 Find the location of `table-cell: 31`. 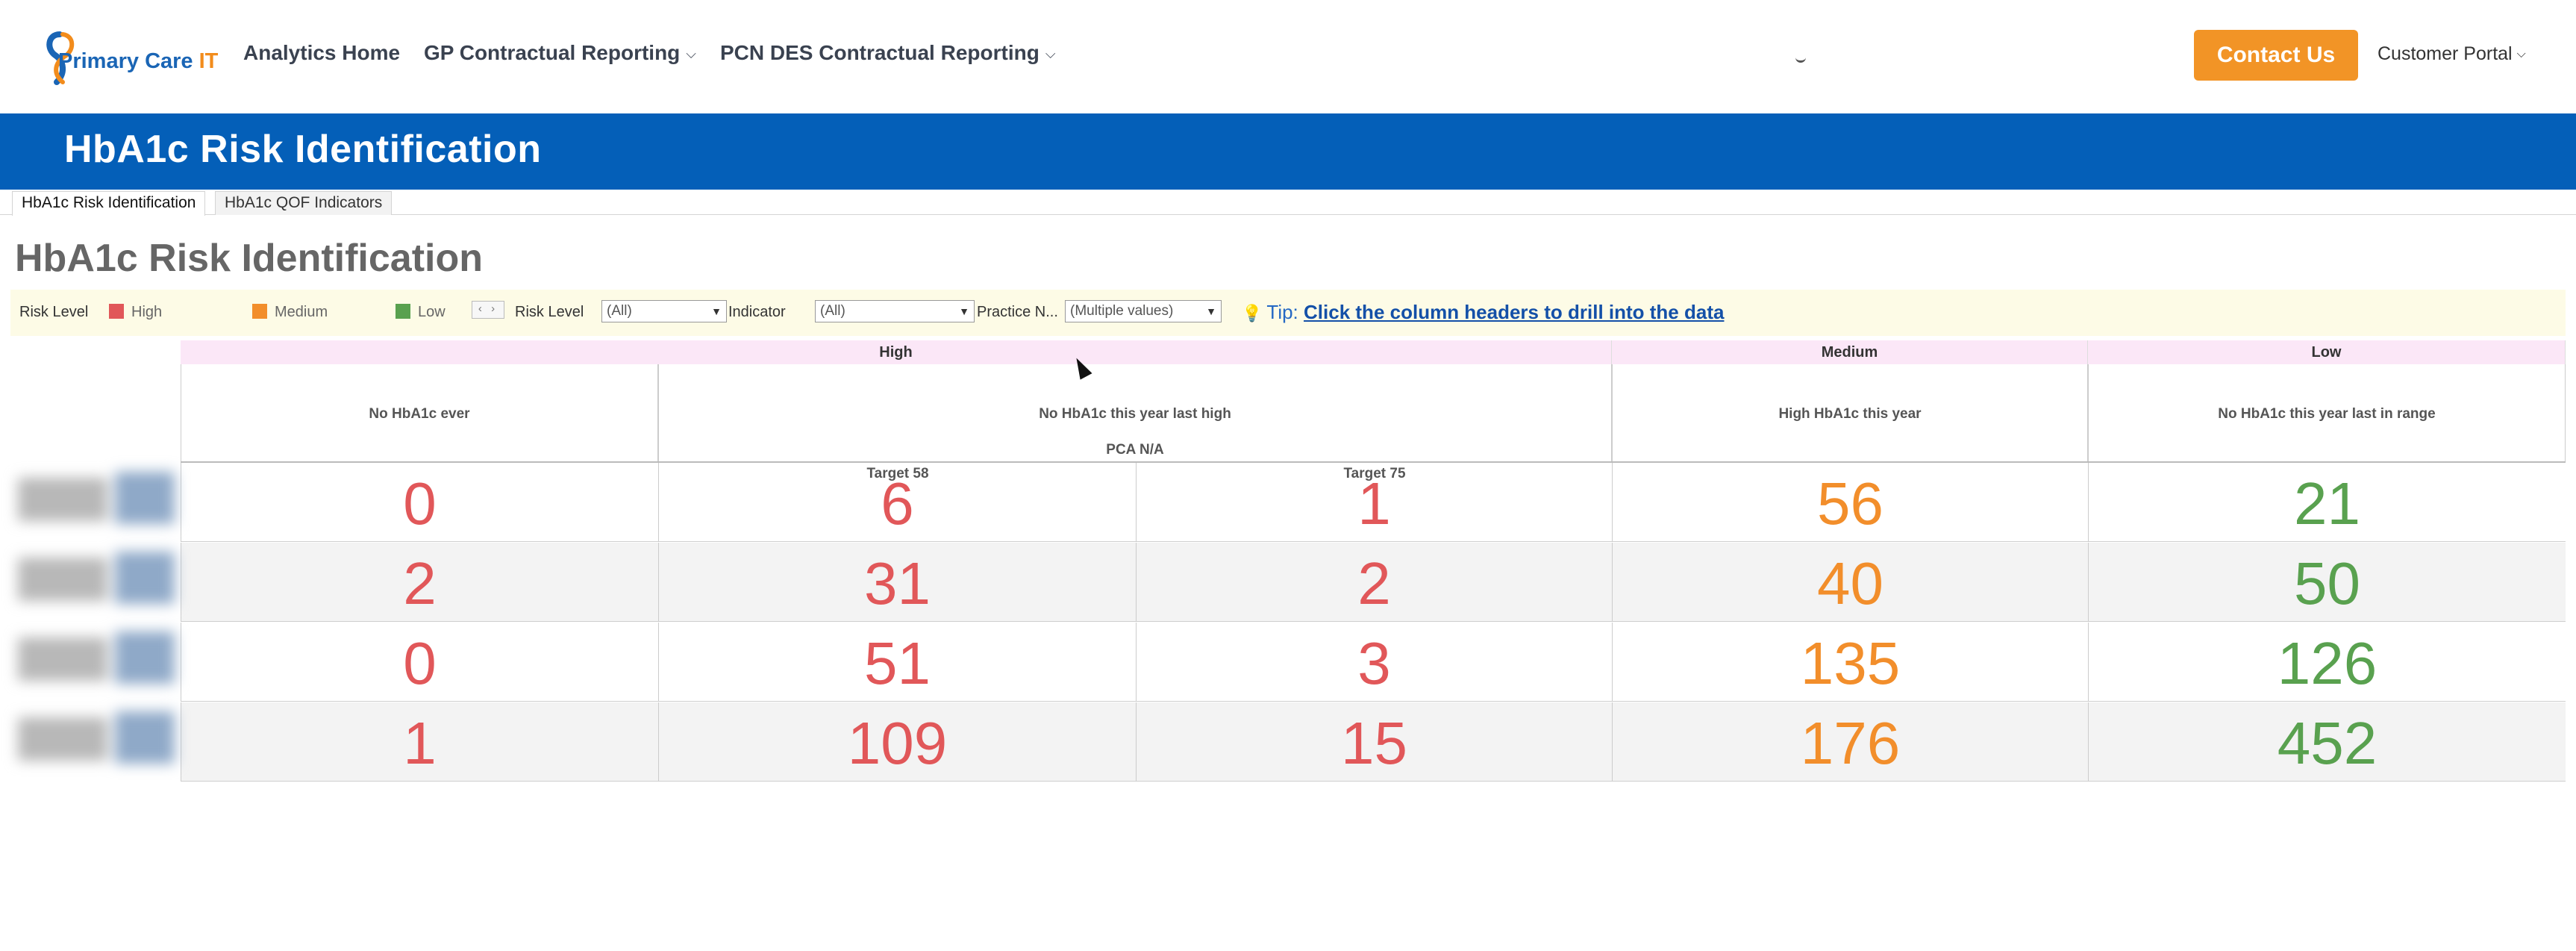

table-cell: 31 is located at coordinates (897, 582).